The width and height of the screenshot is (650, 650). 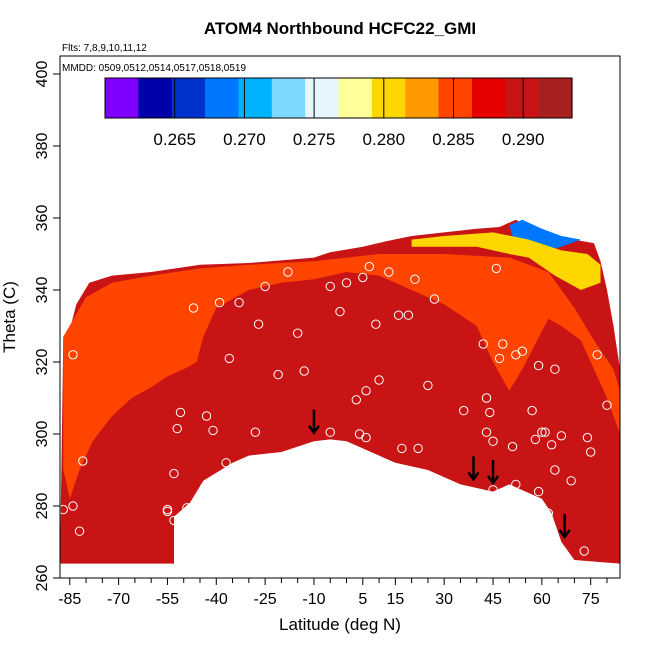 What do you see at coordinates (362, 599) in the screenshot?
I see `x-tick-label: 5` at bounding box center [362, 599].